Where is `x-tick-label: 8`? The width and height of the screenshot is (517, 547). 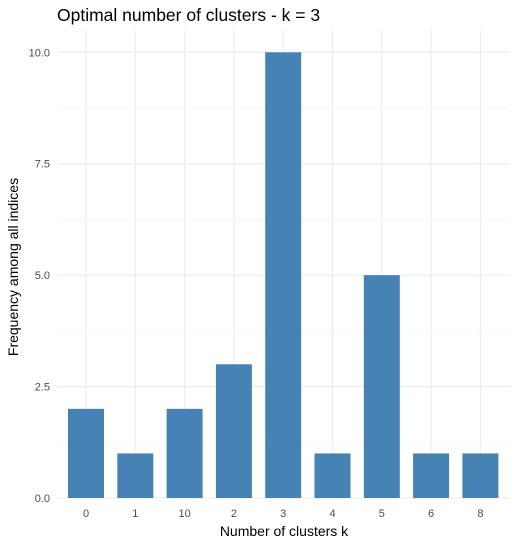
x-tick-label: 8 is located at coordinates (480, 514).